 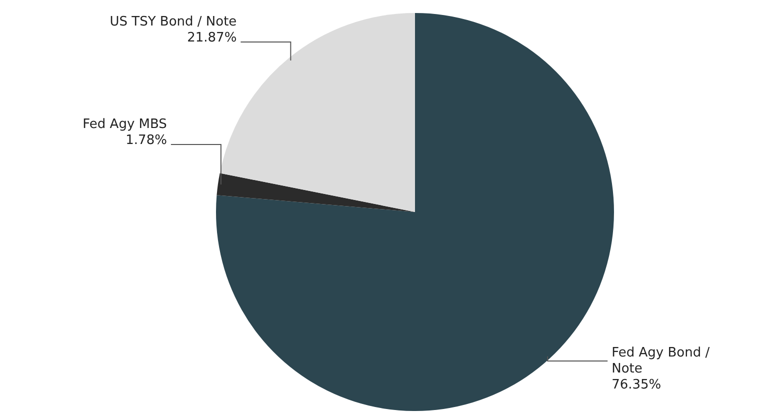 I want to click on data-label: 21.87%, so click(x=212, y=38).